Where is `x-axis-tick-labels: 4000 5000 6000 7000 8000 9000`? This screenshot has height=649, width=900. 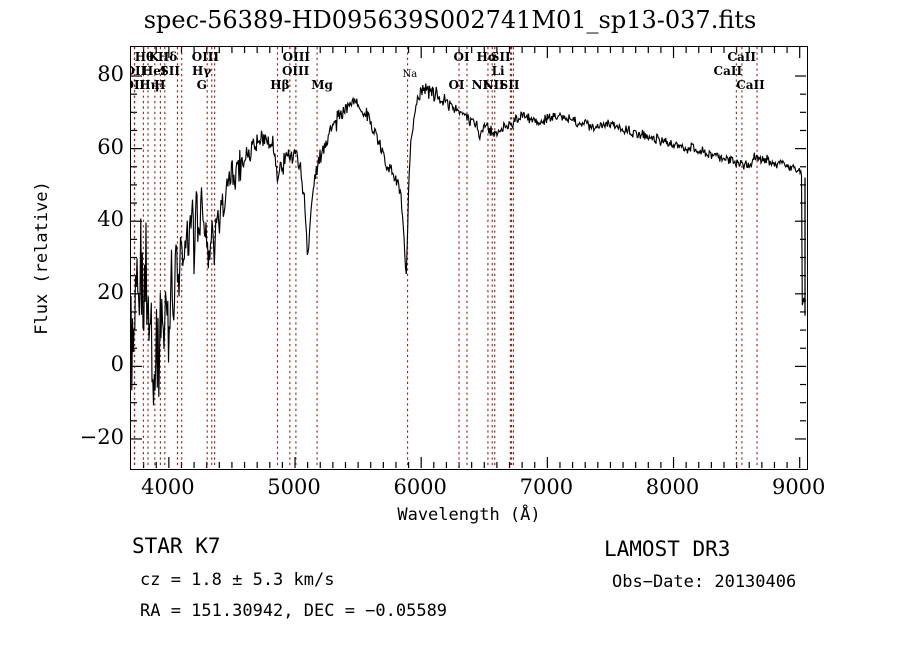 x-axis-tick-labels: 4000 5000 6000 7000 8000 9000 is located at coordinates (477, 488).